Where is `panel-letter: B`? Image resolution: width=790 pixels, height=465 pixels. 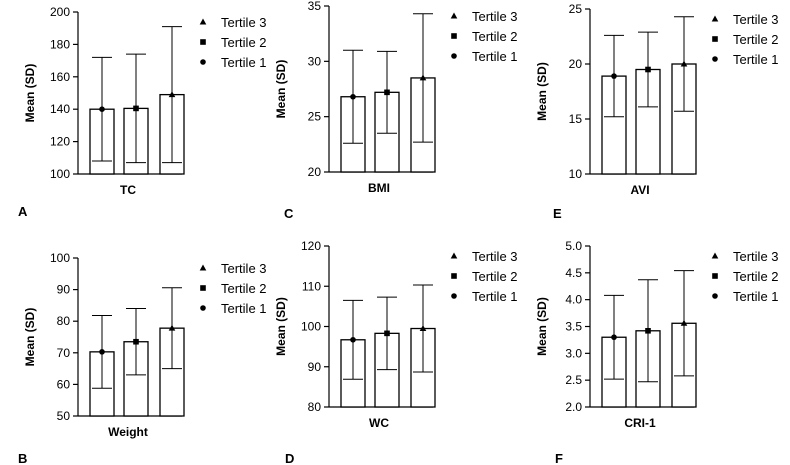 panel-letter: B is located at coordinates (22, 458).